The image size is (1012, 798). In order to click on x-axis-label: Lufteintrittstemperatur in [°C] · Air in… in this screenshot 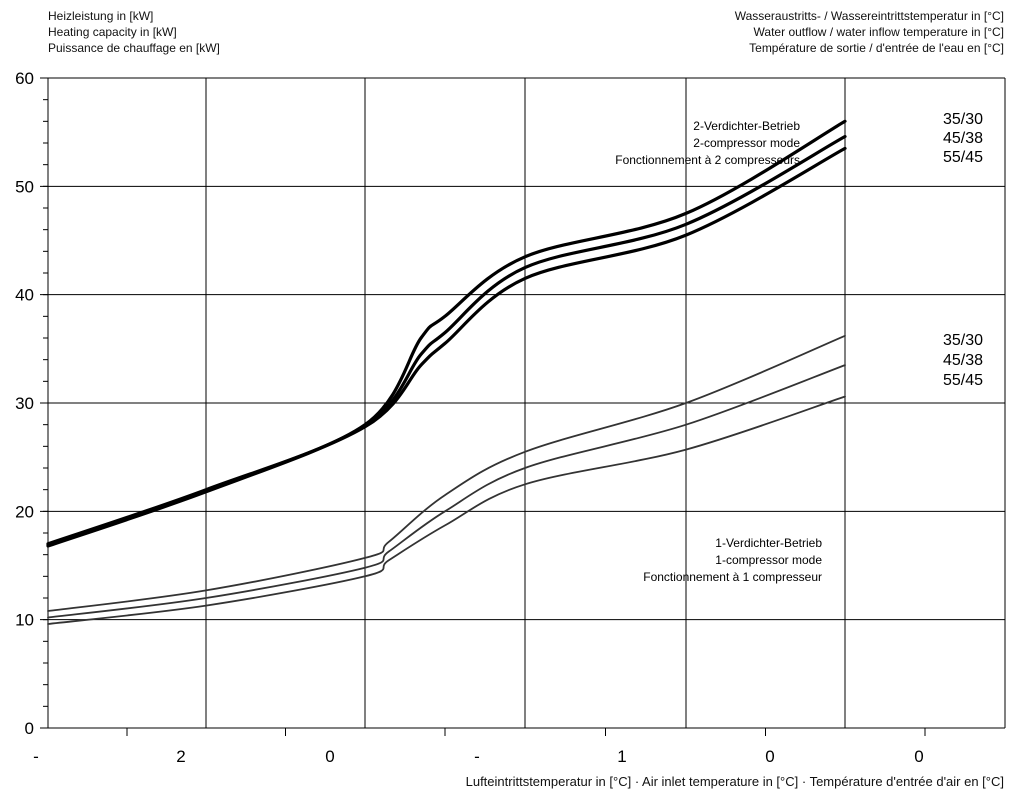, I will do `click(734, 781)`.